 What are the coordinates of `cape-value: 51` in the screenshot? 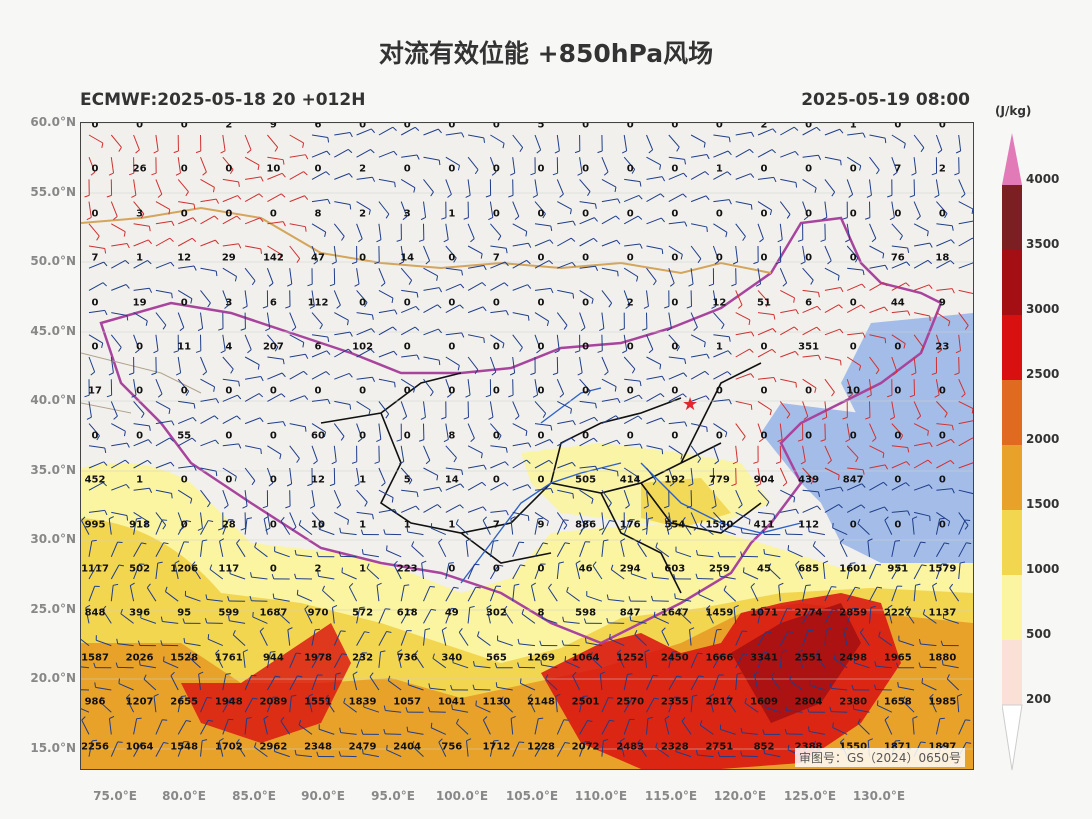 It's located at (764, 303).